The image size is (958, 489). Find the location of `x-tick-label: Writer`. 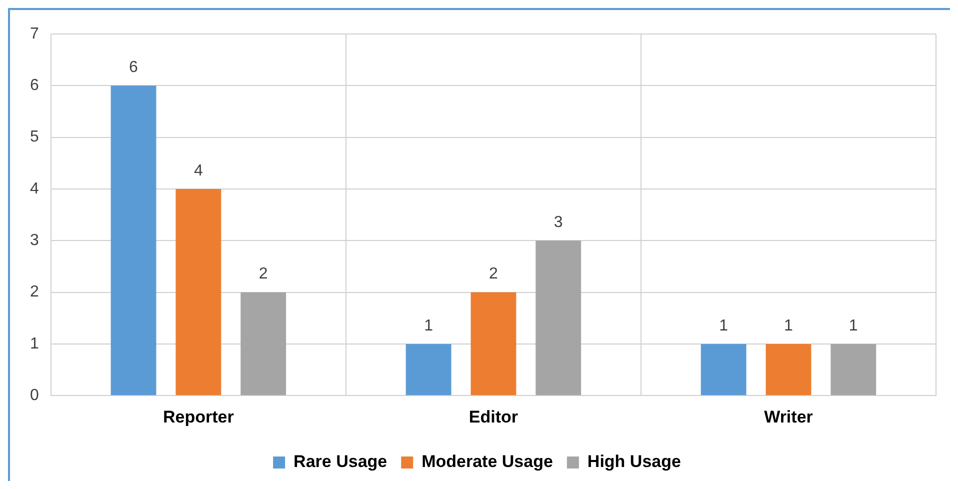

x-tick-label: Writer is located at coordinates (789, 416).